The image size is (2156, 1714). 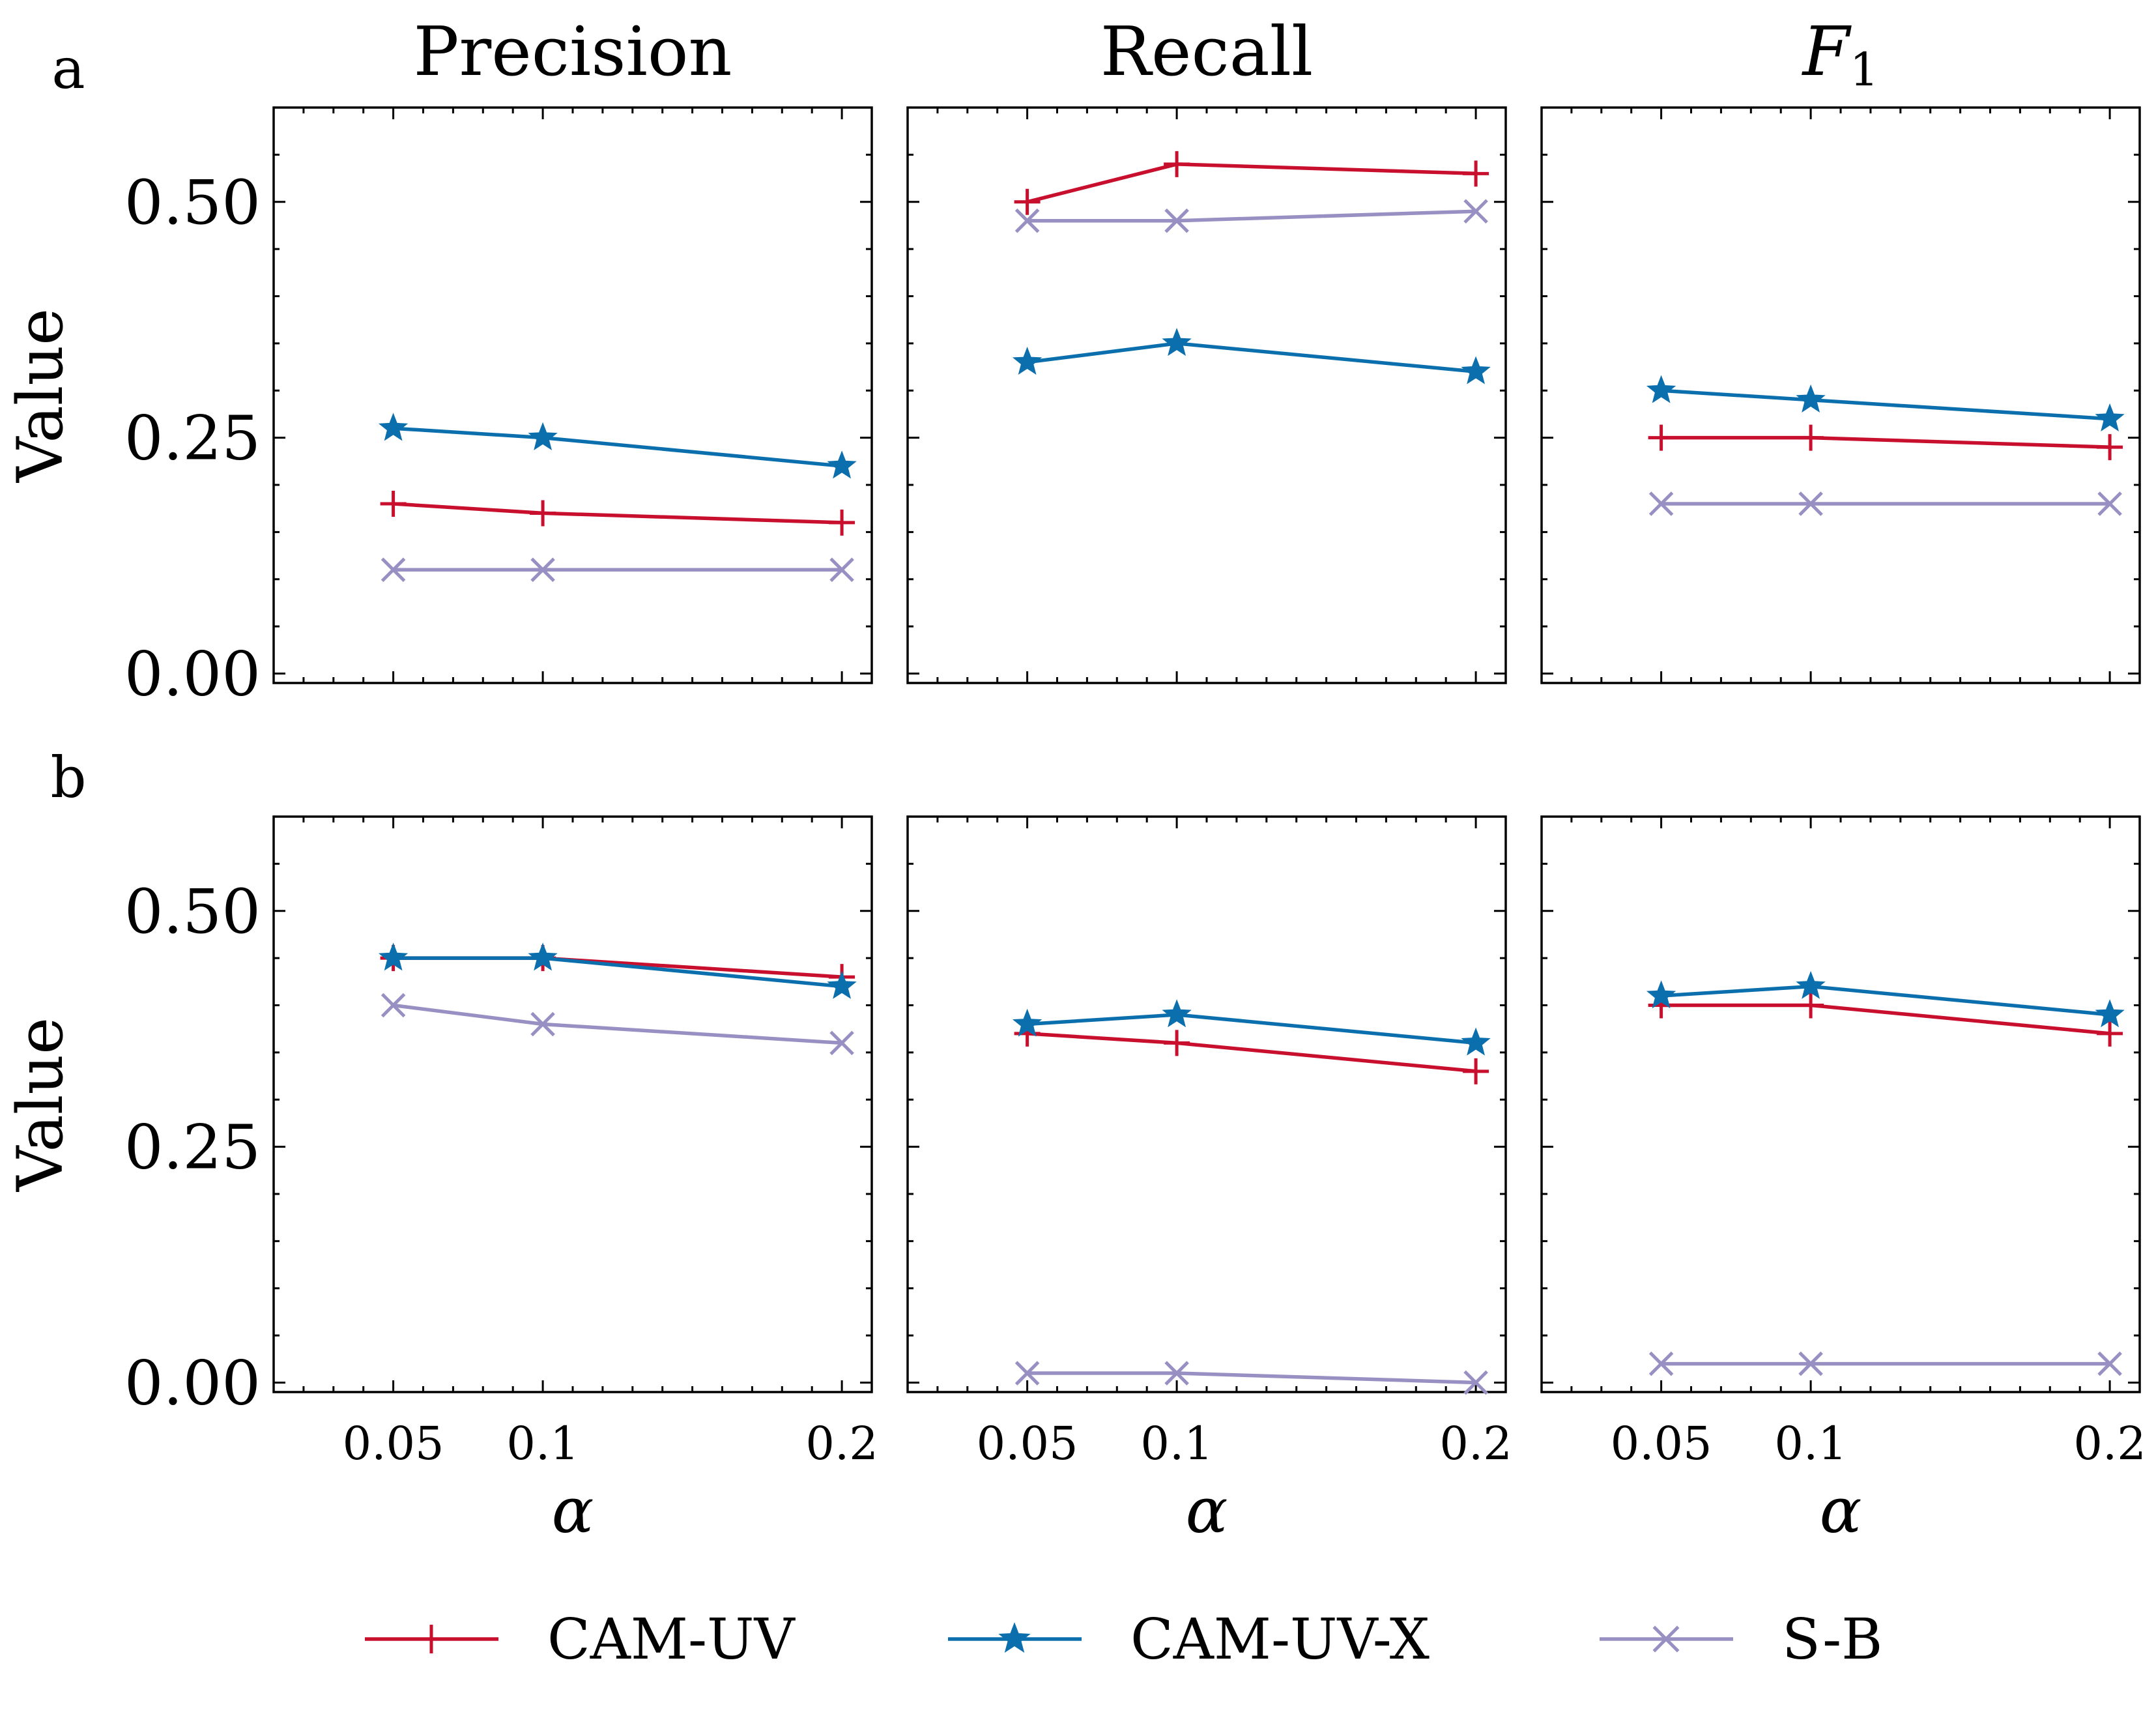 I want to click on legend-item-s-b: S-B, so click(x=1741, y=1639).